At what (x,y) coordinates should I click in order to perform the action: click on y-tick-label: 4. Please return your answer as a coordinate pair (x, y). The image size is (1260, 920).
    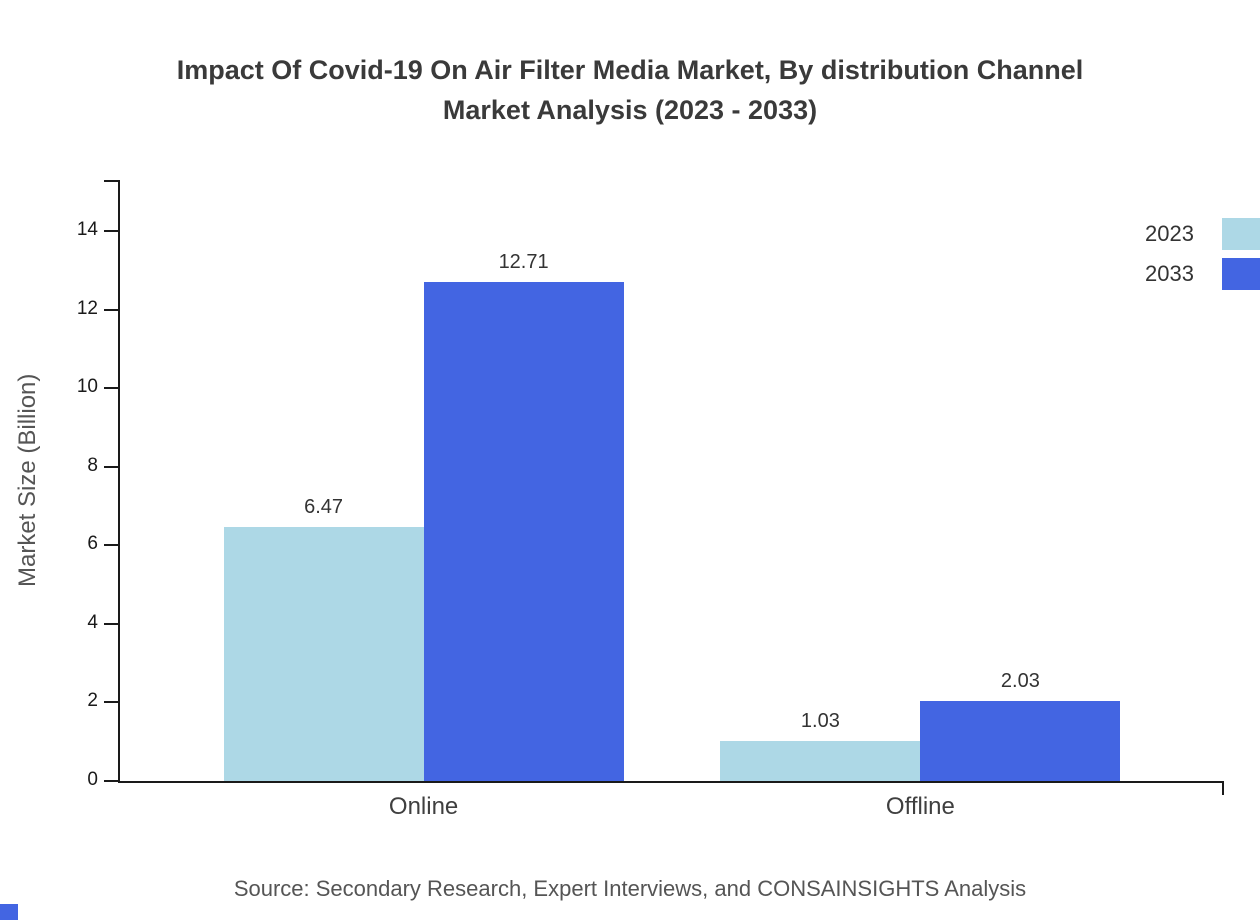
    Looking at the image, I should click on (92, 622).